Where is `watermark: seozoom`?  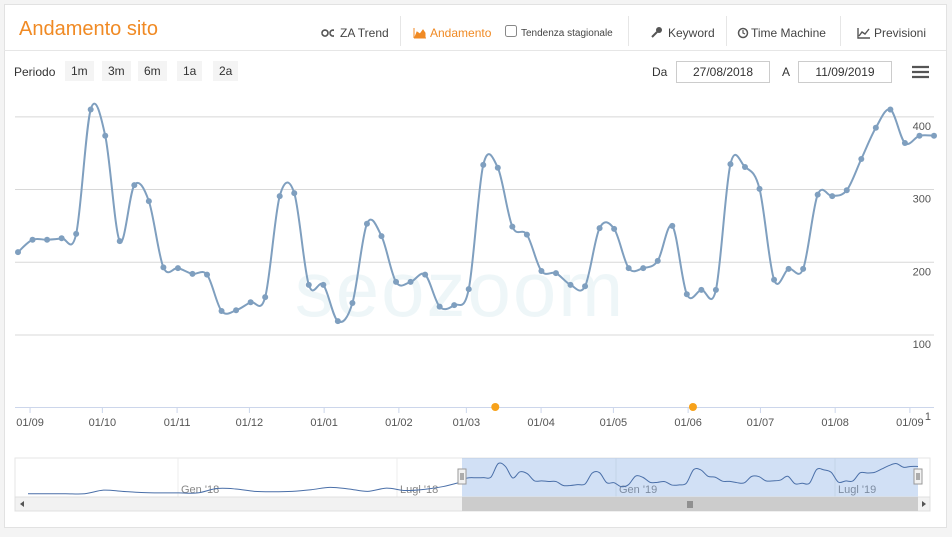 watermark: seozoom is located at coordinates (460, 289).